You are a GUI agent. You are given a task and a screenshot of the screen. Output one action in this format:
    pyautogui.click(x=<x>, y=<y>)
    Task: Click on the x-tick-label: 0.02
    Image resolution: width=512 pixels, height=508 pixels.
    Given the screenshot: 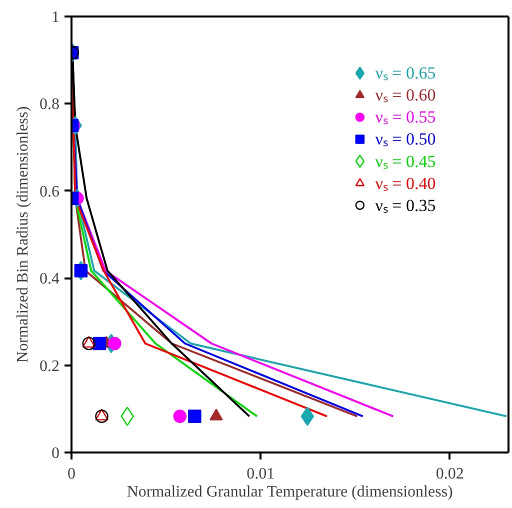 What is the action you would take?
    pyautogui.click(x=450, y=474)
    